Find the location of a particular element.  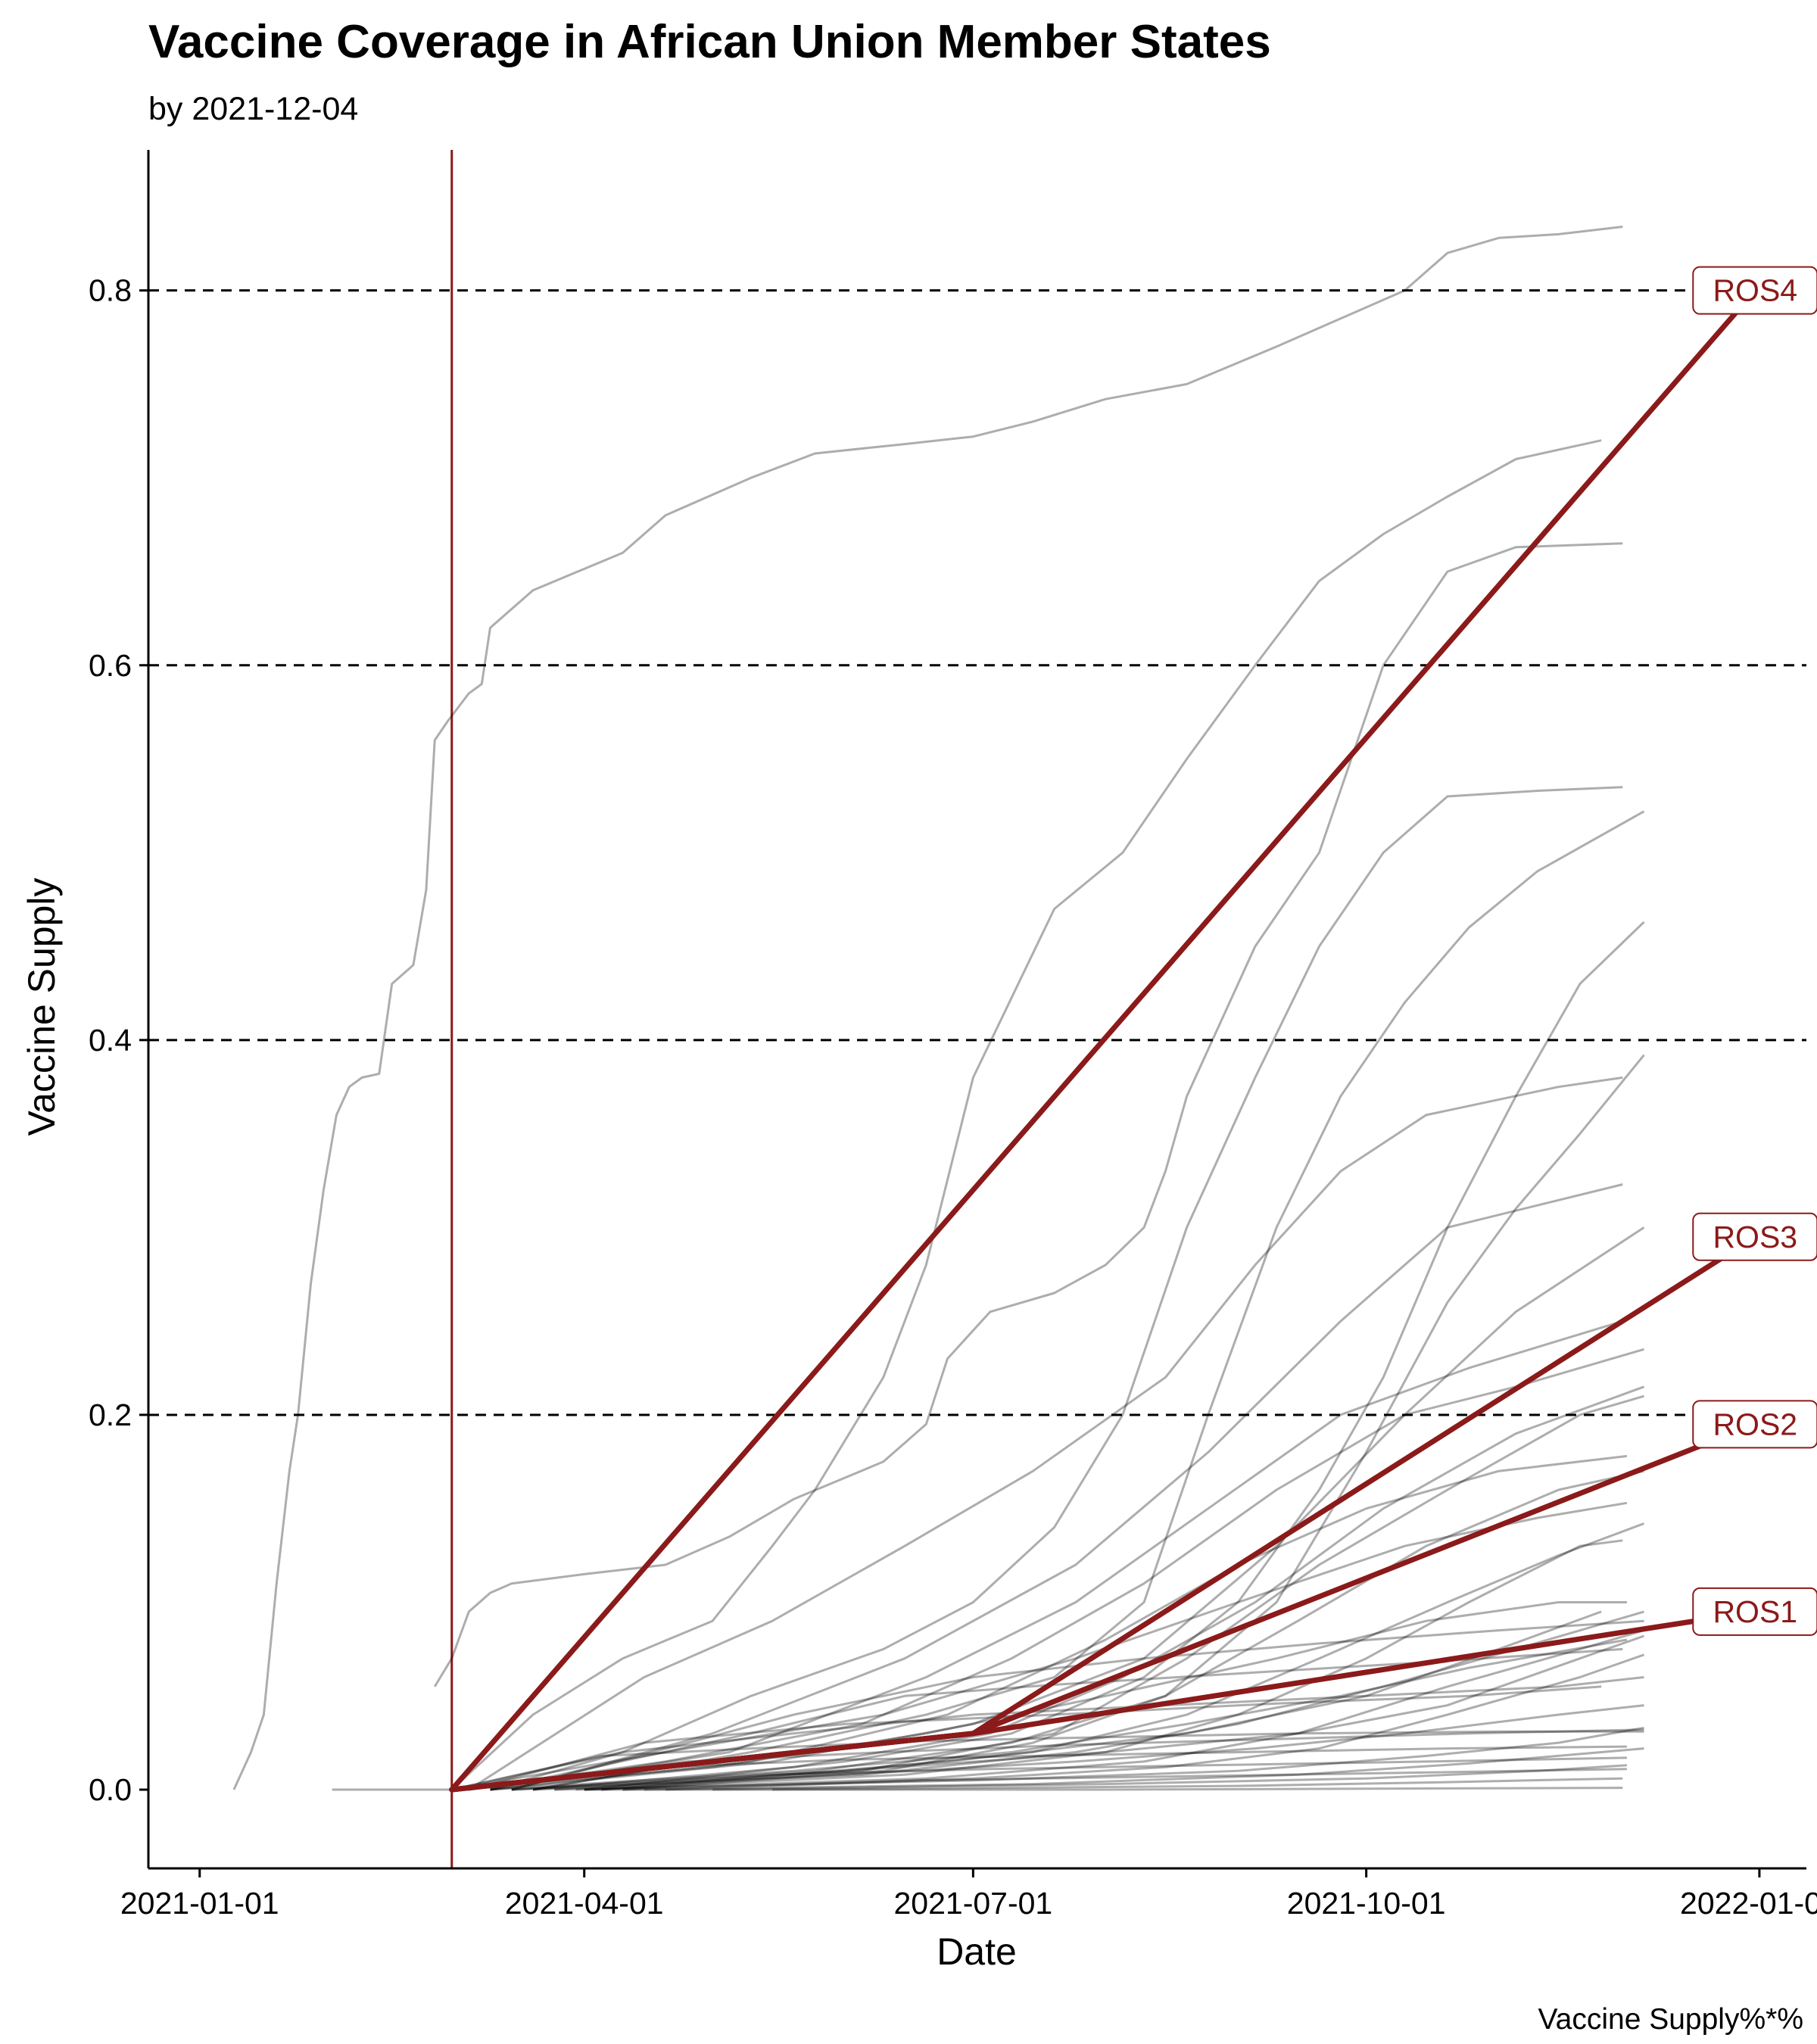

x-tick-label: 2021-01-01 is located at coordinates (199, 1903).